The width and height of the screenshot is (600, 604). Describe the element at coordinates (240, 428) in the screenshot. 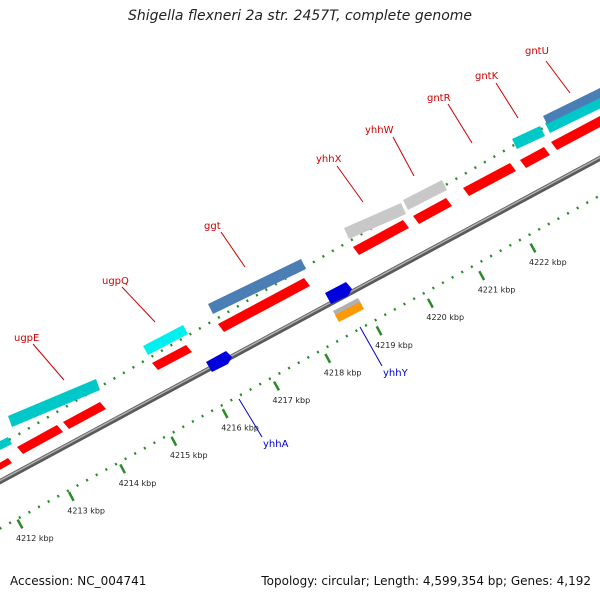

I see `scale-tick-label: 4216 kbp` at that location.